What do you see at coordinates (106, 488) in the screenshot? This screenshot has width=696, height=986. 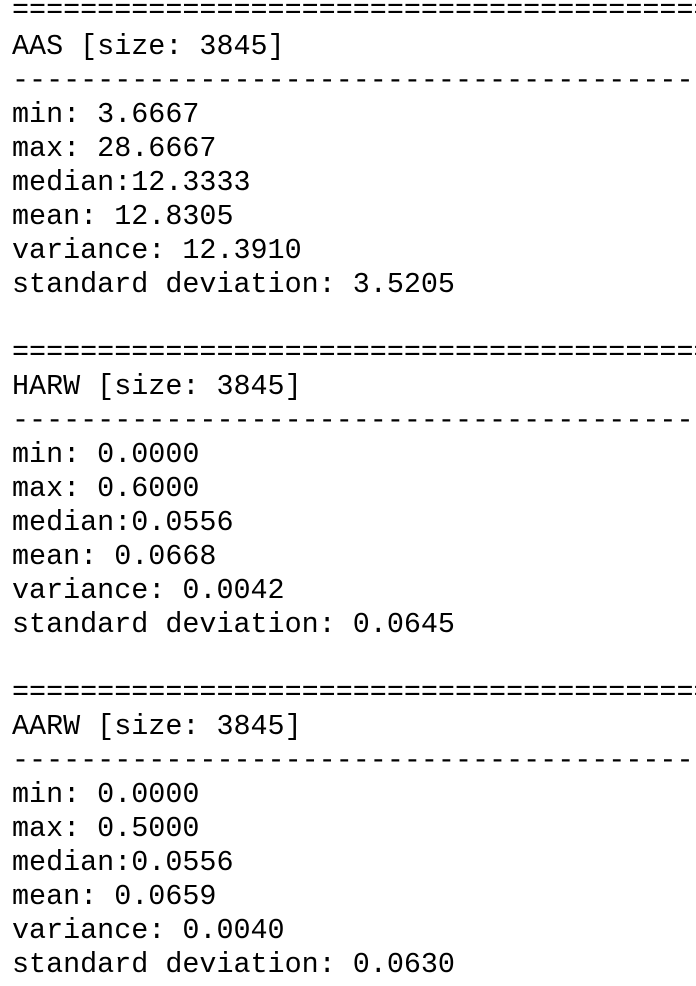 I see `stat-max: max: 0.6000` at bounding box center [106, 488].